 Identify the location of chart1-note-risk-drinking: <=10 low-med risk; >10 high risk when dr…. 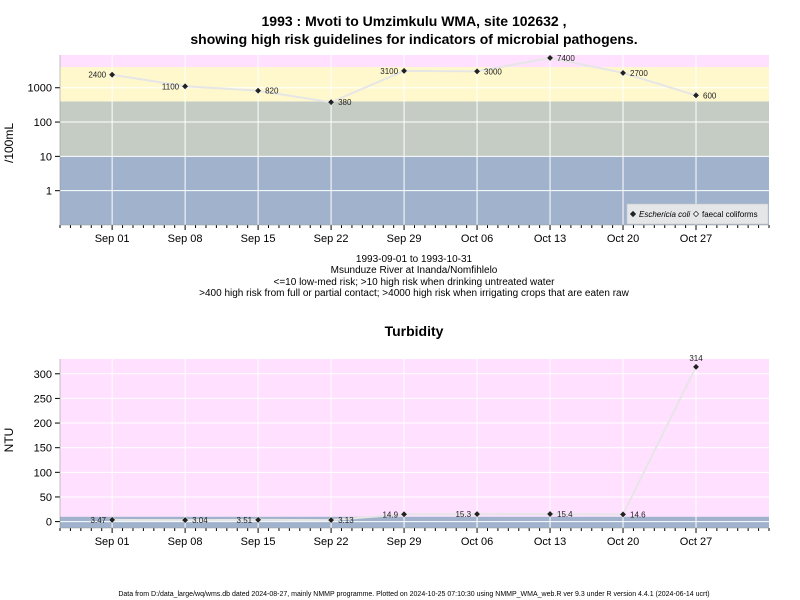
(415, 282).